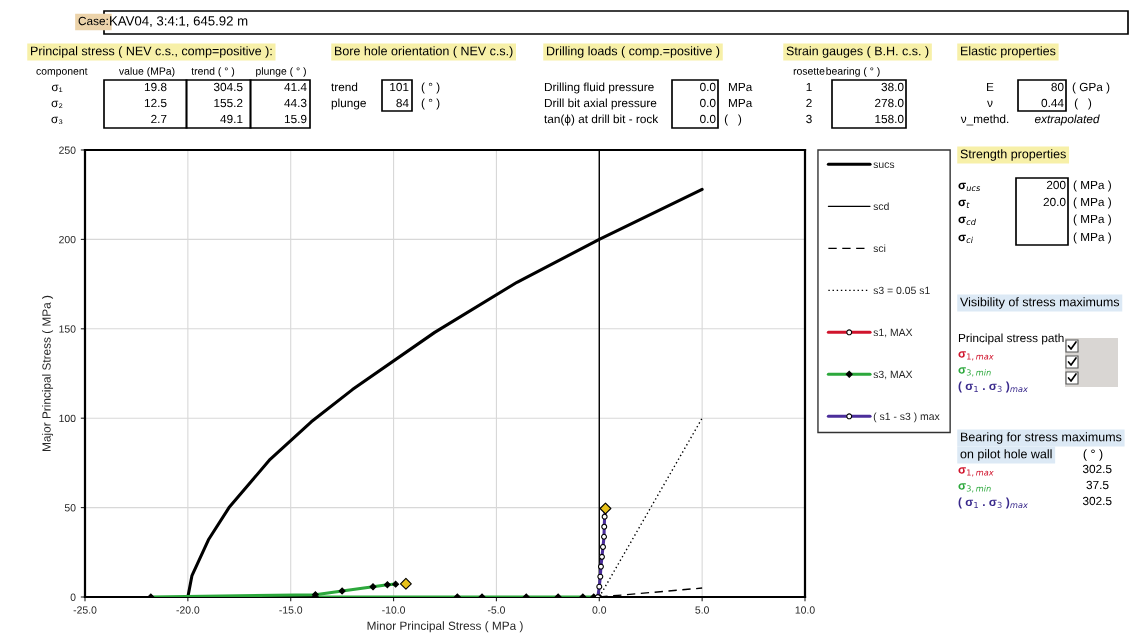 The image size is (1137, 642). What do you see at coordinates (48, 373) in the screenshot?
I see `y-axis-title: Major Principal Stress ( MPa )` at bounding box center [48, 373].